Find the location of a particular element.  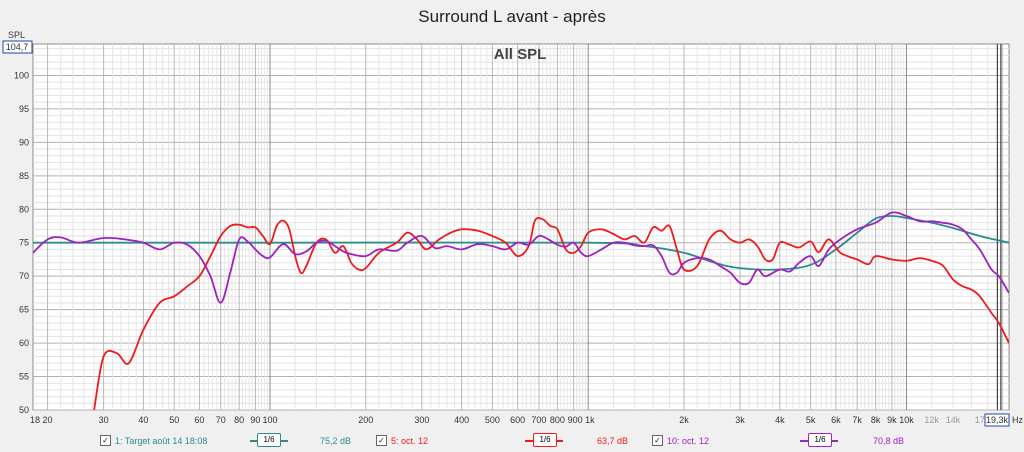

x-tick-label: 800 is located at coordinates (557, 420).